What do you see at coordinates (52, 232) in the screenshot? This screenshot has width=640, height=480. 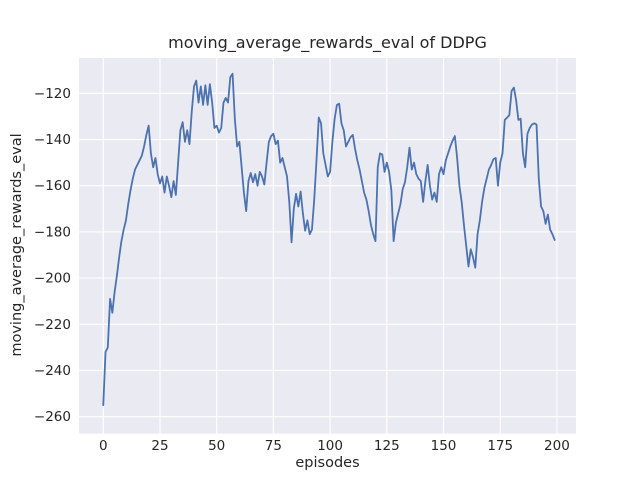 I see `y-tick-label: −180` at bounding box center [52, 232].